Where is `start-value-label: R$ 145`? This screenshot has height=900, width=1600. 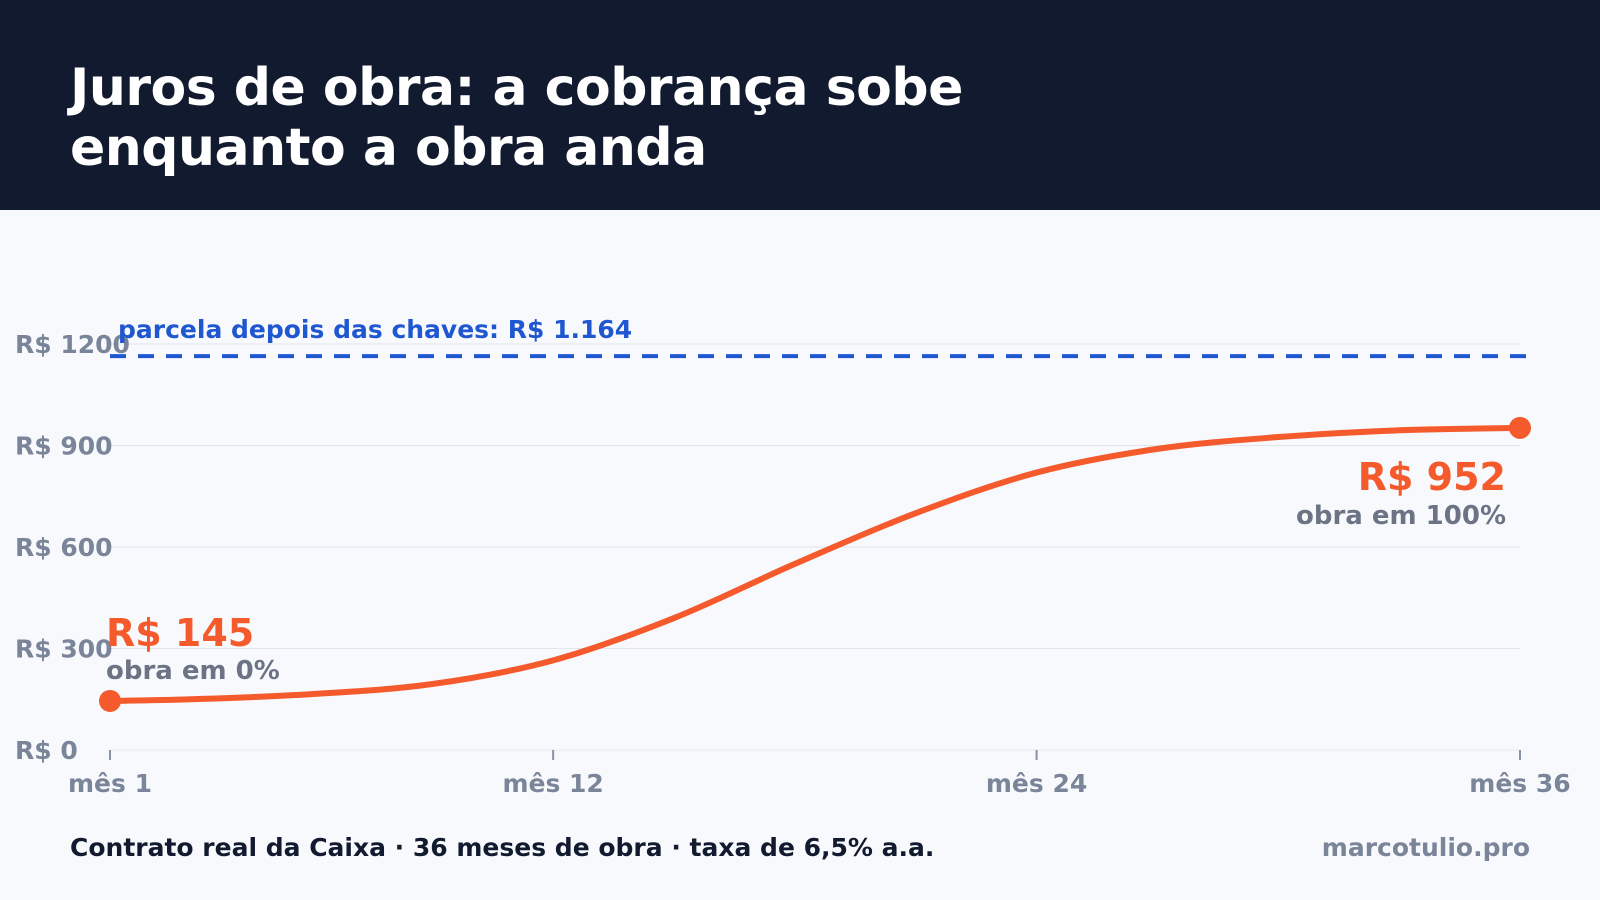 start-value-label: R$ 145 is located at coordinates (180, 633).